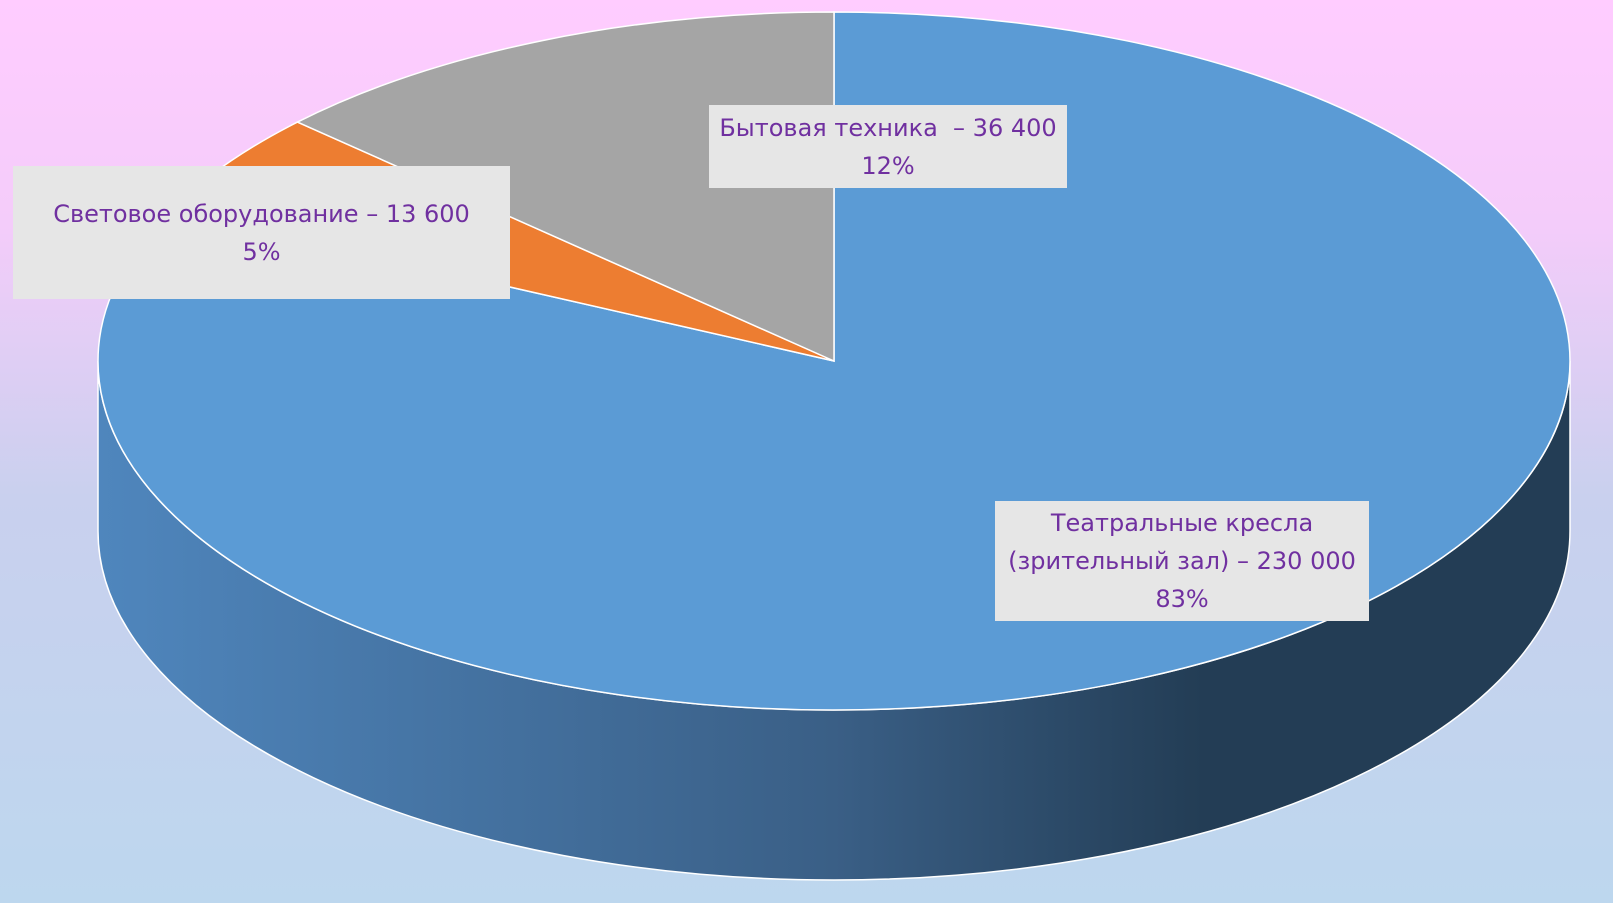 Image resolution: width=1613 pixels, height=903 pixels. I want to click on data-label: Световое оборудование – 13 600 5%, so click(261, 232).